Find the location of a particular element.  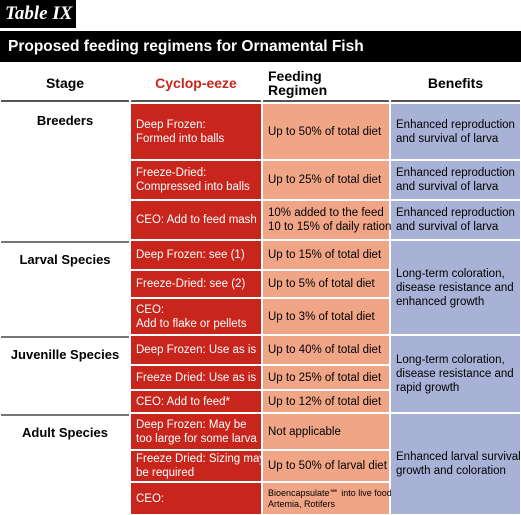

table-label: Table IX is located at coordinates (38, 14).